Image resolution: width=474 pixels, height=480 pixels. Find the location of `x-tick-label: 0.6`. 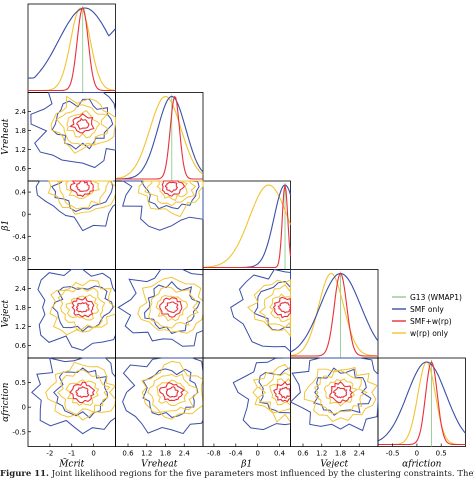

x-tick-label: 0.6 is located at coordinates (128, 454).